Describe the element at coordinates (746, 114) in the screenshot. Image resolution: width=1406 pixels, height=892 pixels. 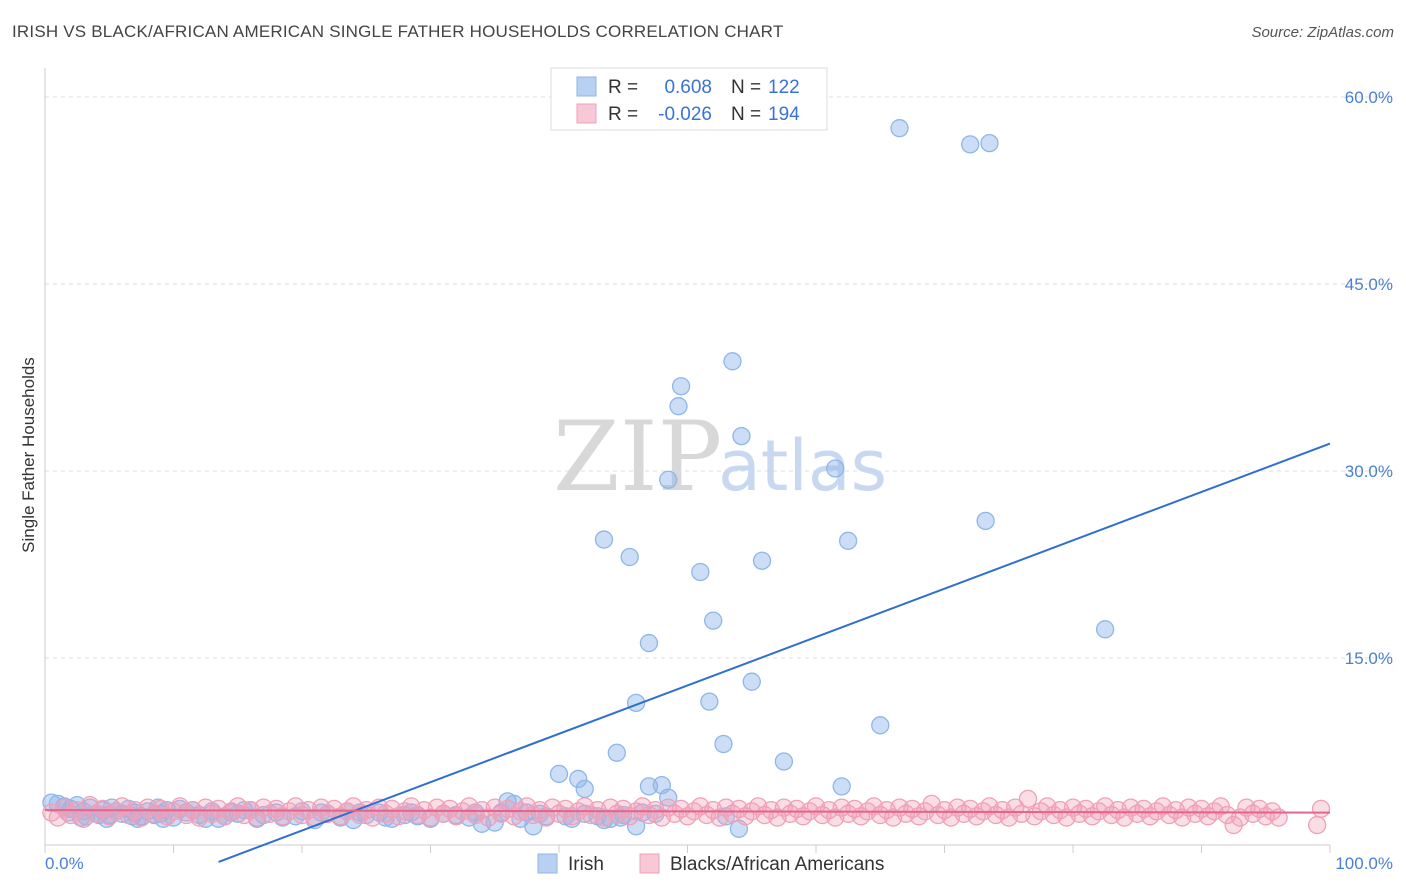
I see `legend-black-n-label: N =` at that location.